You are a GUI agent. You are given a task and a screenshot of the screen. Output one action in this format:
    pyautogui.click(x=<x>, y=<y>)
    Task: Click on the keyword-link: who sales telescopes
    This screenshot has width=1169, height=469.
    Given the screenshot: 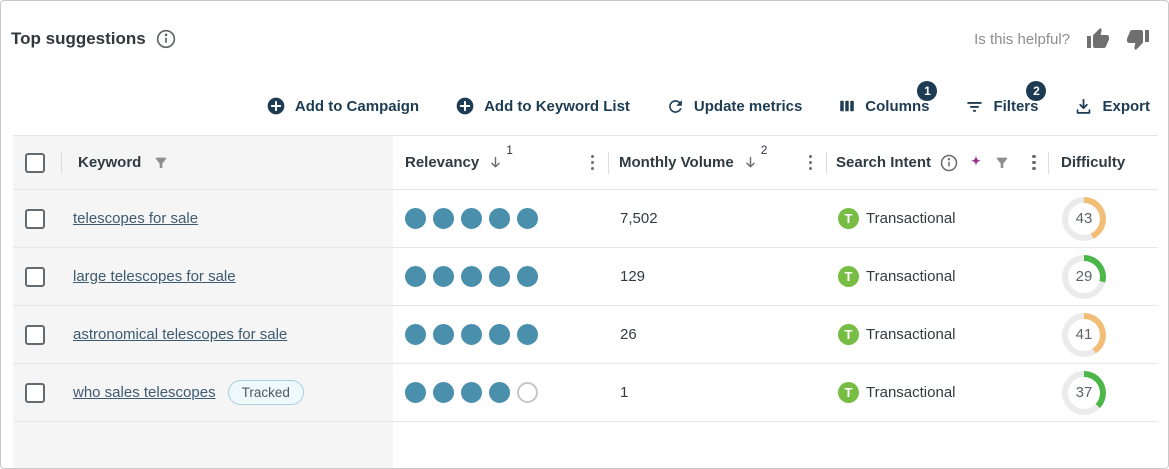 What is the action you would take?
    pyautogui.click(x=144, y=392)
    